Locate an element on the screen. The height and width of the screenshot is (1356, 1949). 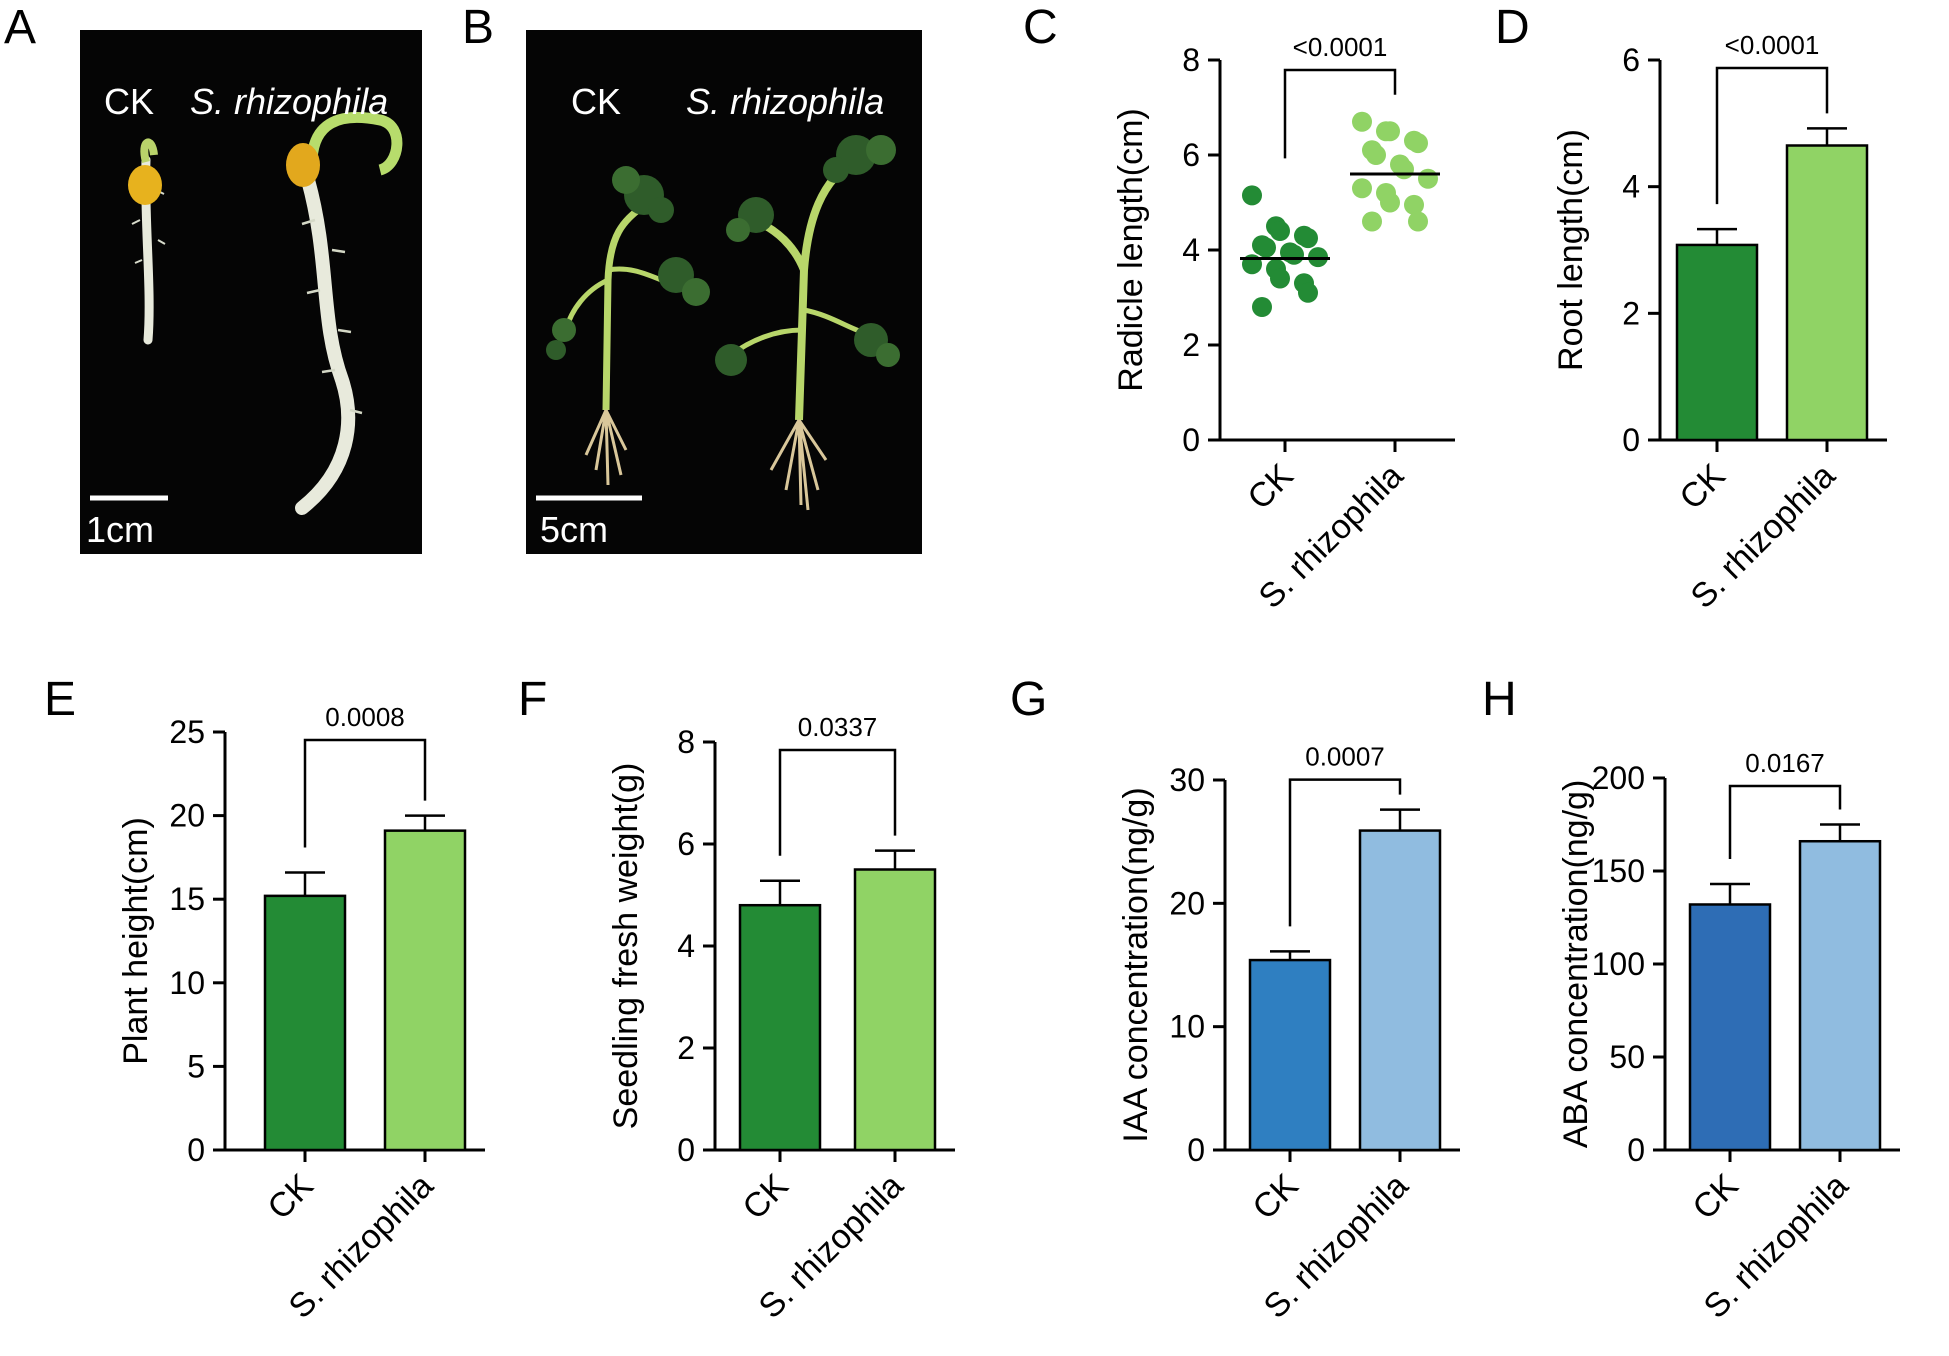
y-tick-label-f: 0 is located at coordinates (686, 1150).